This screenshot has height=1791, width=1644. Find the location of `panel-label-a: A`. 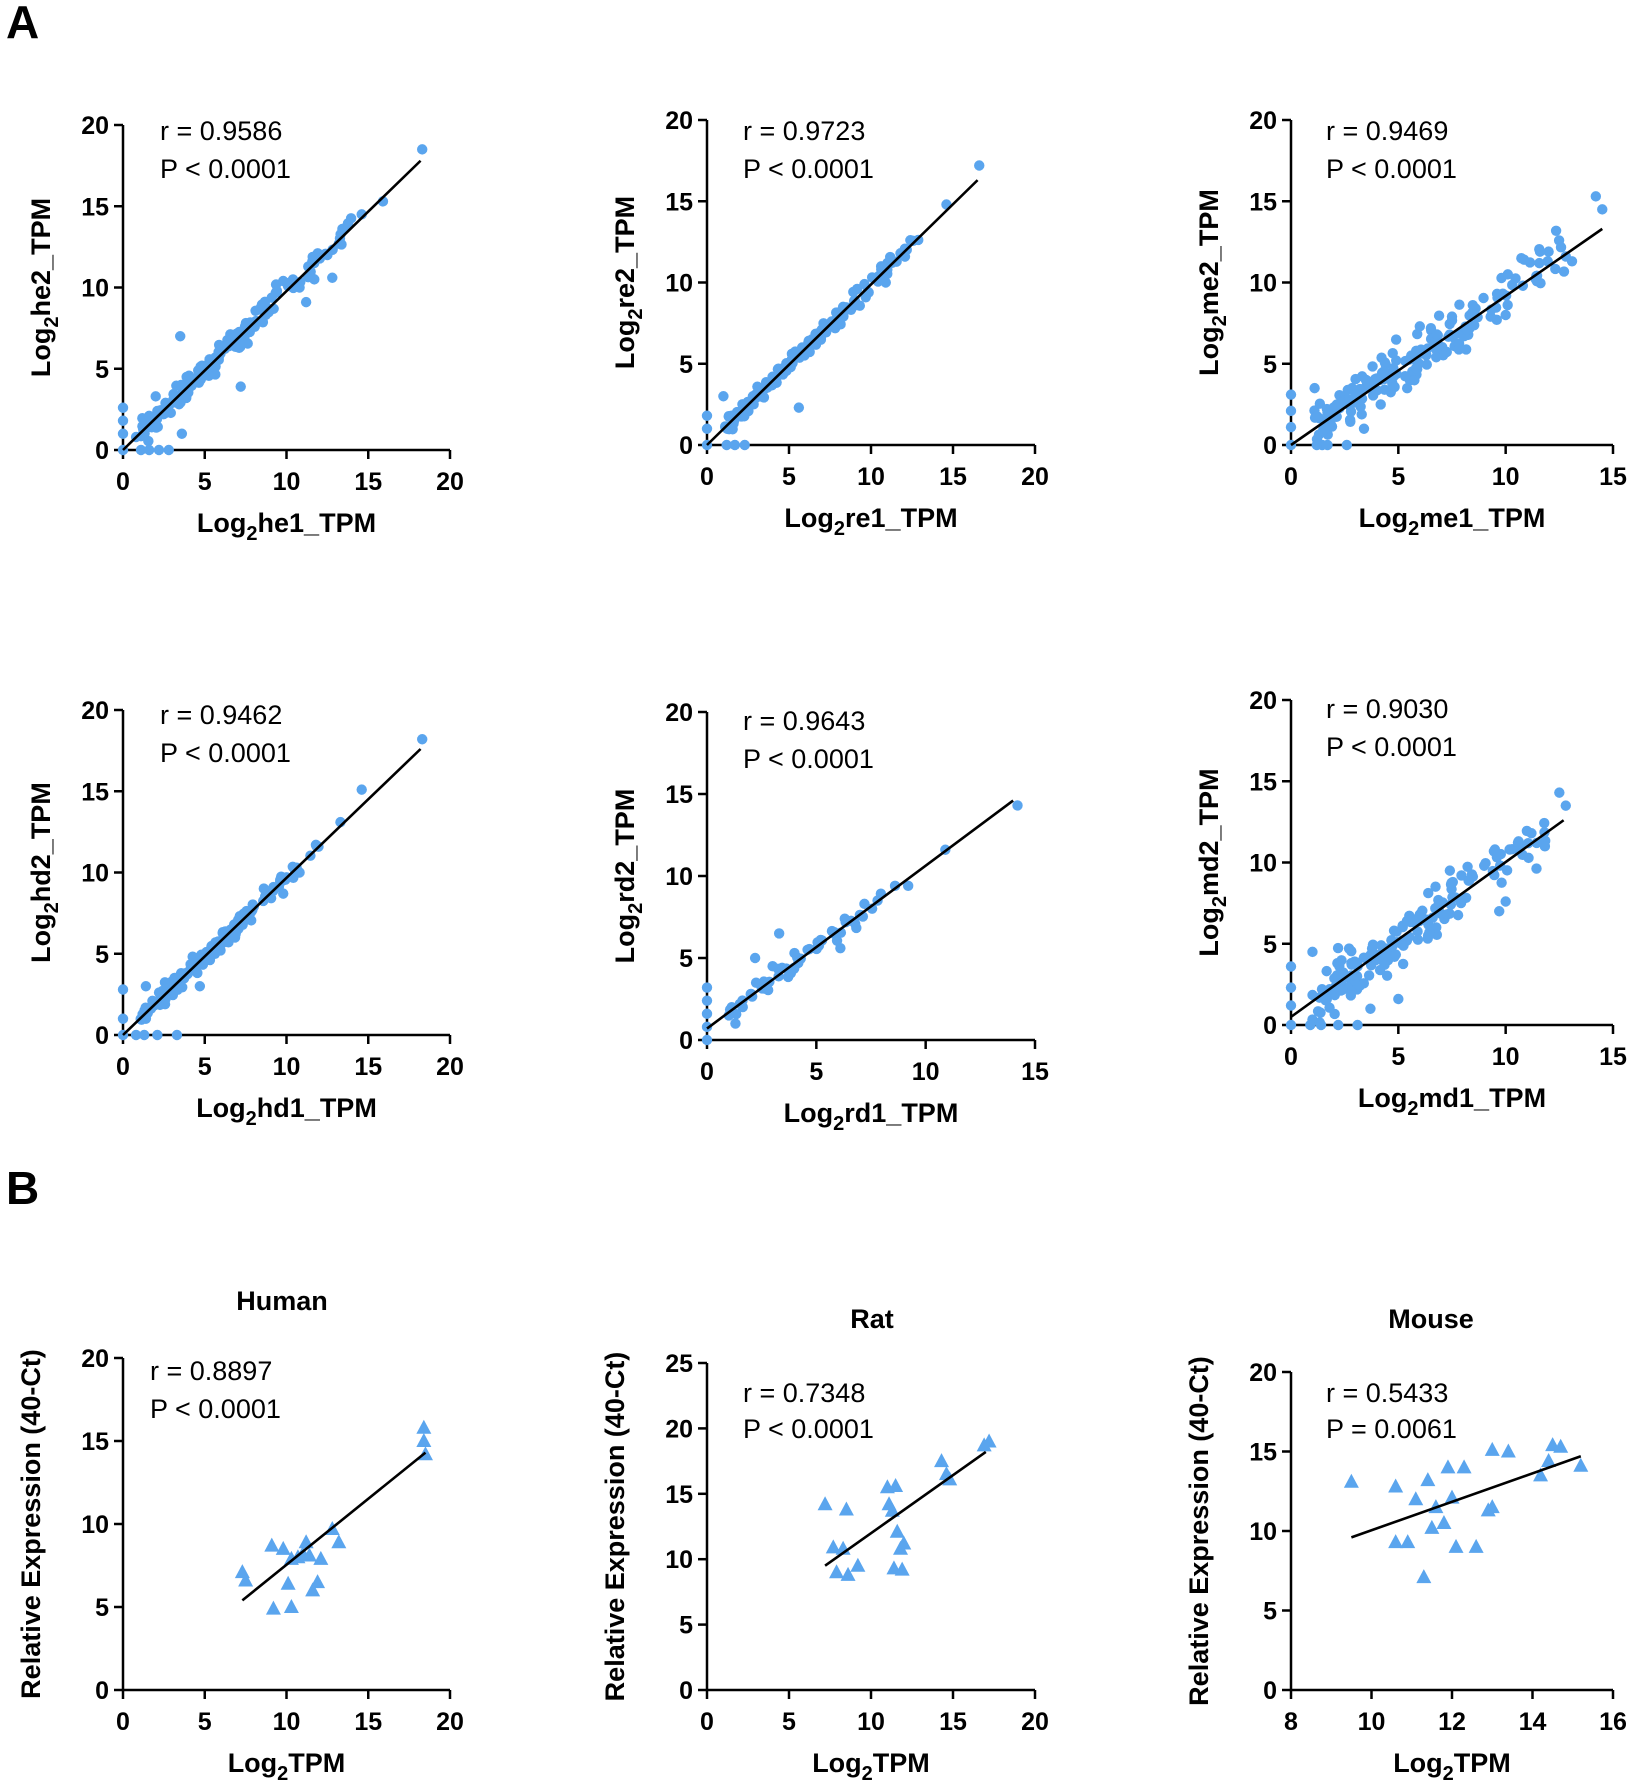

panel-label-a: A is located at coordinates (22, 24).